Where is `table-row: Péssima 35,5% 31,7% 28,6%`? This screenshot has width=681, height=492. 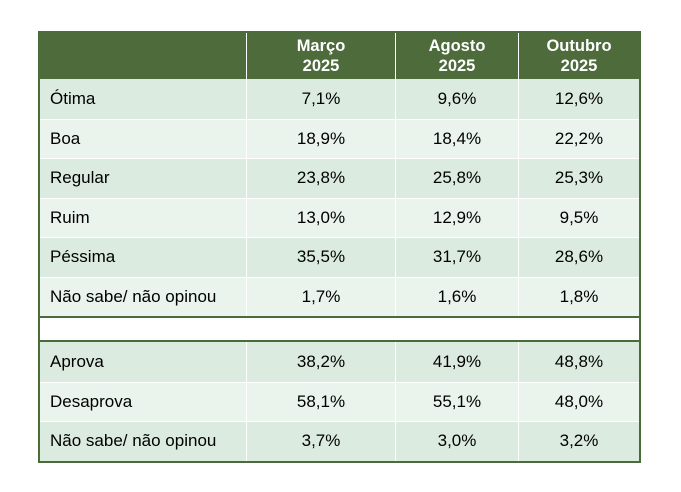 table-row: Péssima 35,5% 31,7% 28,6% is located at coordinates (339, 257).